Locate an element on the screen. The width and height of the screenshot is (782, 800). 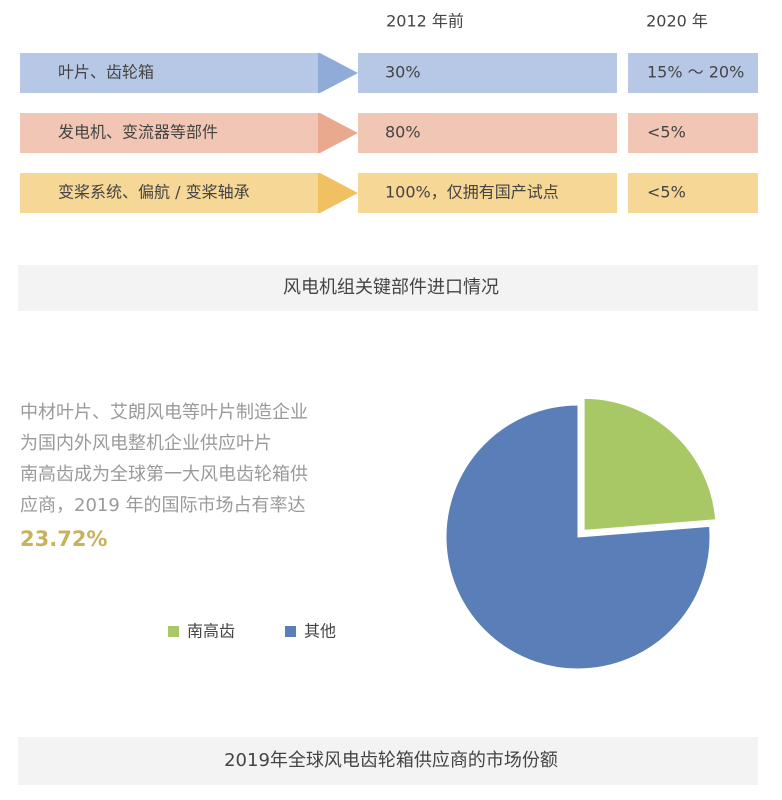
description-line: 中材叶片、艾朗风电等叶片制造企业 is located at coordinates (164, 412).